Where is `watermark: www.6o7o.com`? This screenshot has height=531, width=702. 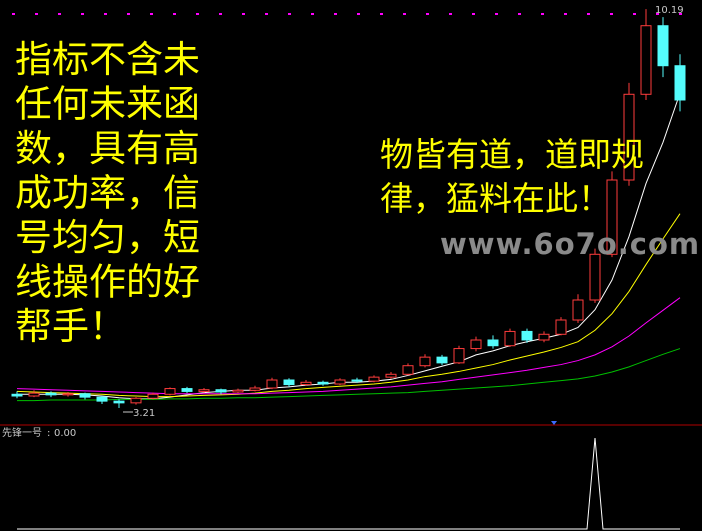 watermark: www.6o7o.com is located at coordinates (570, 244).